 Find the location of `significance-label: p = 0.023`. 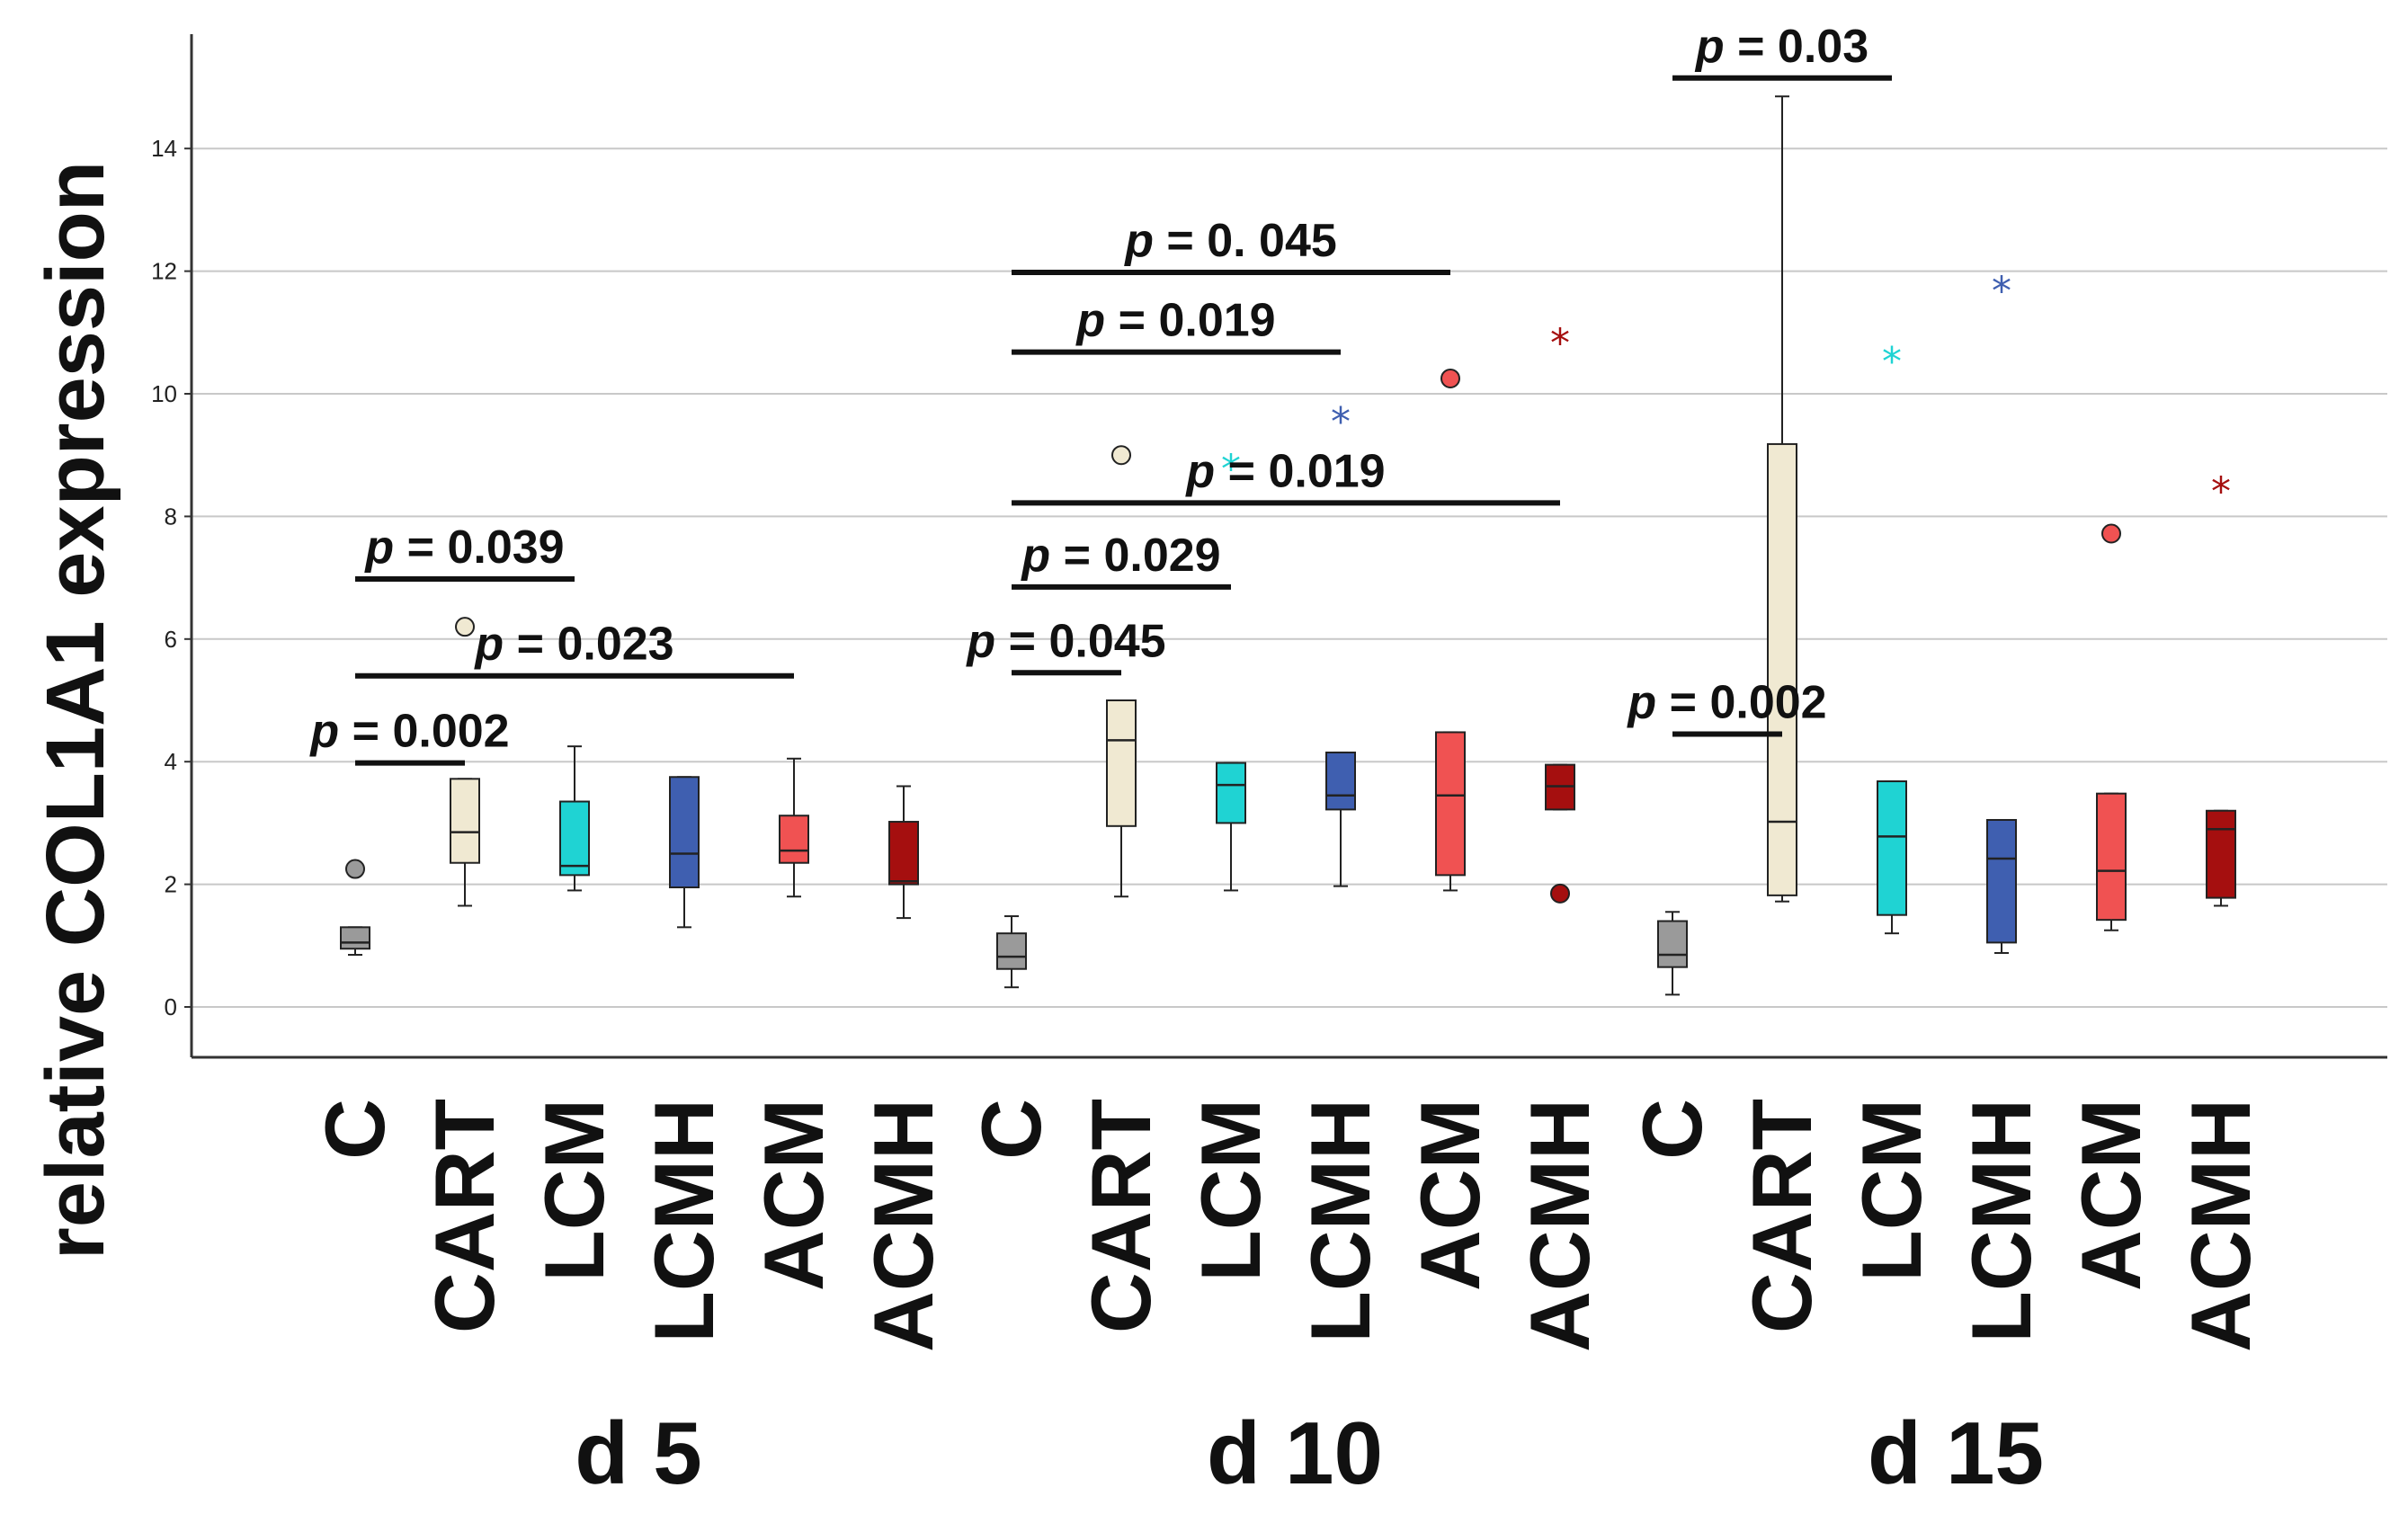

significance-label: p = 0.023 is located at coordinates (573, 645).